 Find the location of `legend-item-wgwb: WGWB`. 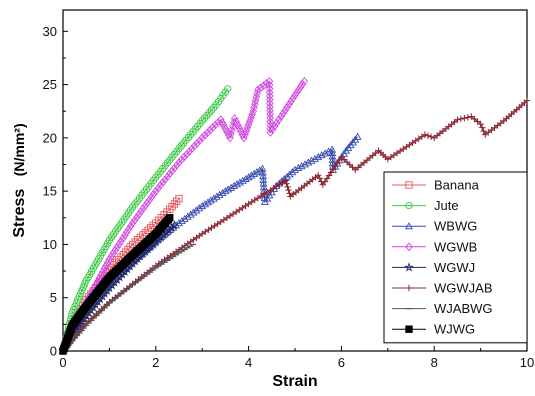

legend-item-wgwb: WGWB is located at coordinates (434, 246).